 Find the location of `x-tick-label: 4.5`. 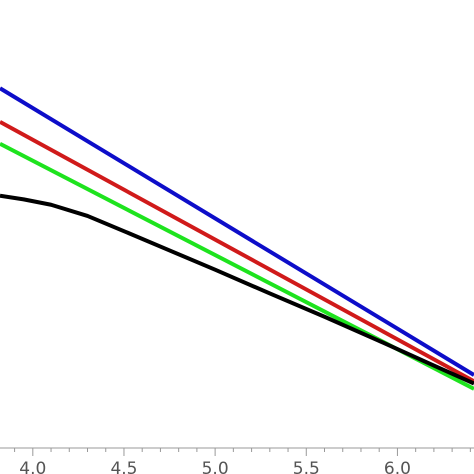

x-tick-label: 4.5 is located at coordinates (123, 466).